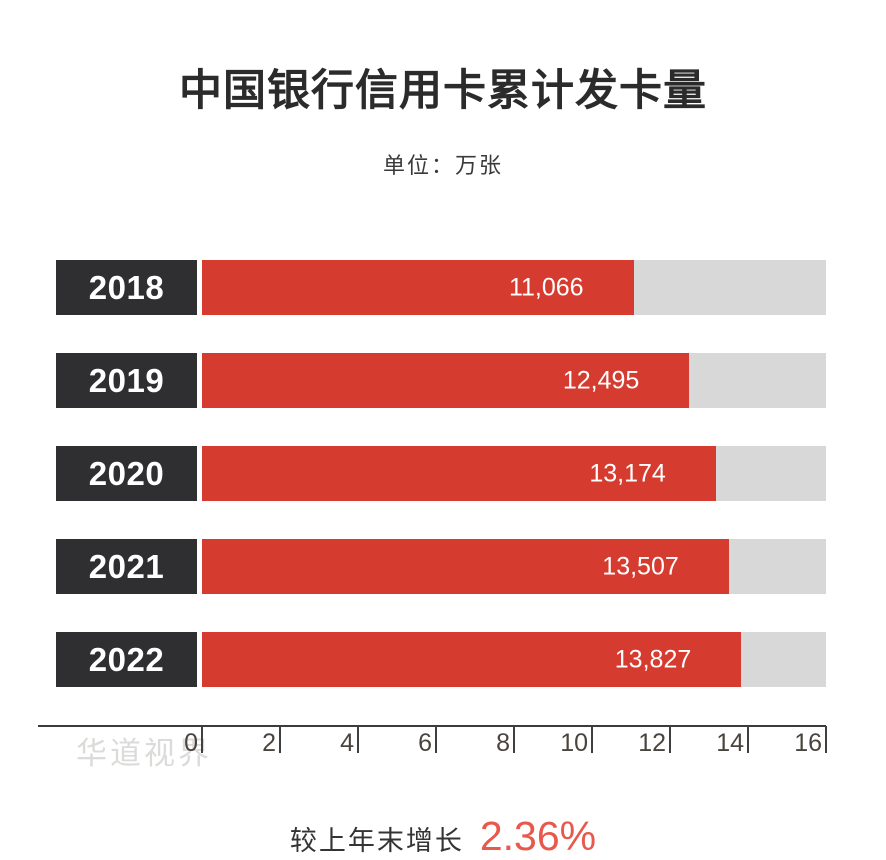 This screenshot has width=886, height=860. Describe the element at coordinates (269, 743) in the screenshot. I see `axis-tick-label: 2` at that location.